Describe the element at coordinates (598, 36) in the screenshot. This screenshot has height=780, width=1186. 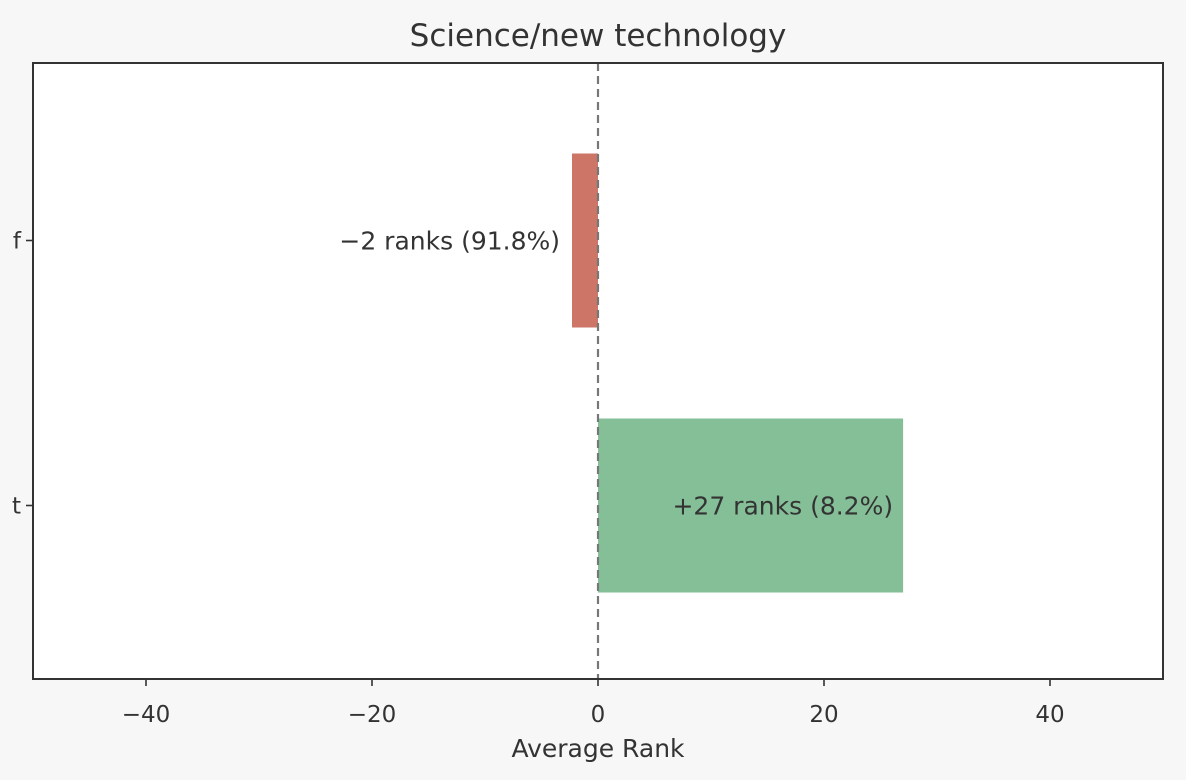
I see `chart-title: Science/new technology` at that location.